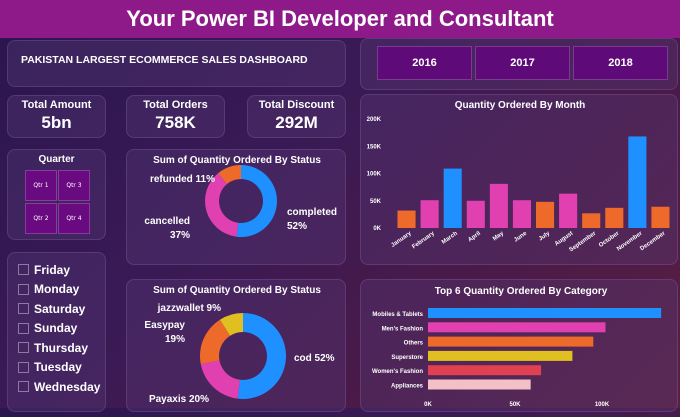  Describe the element at coordinates (424, 63) in the screenshot. I see `year-button-2016: 2016` at that location.